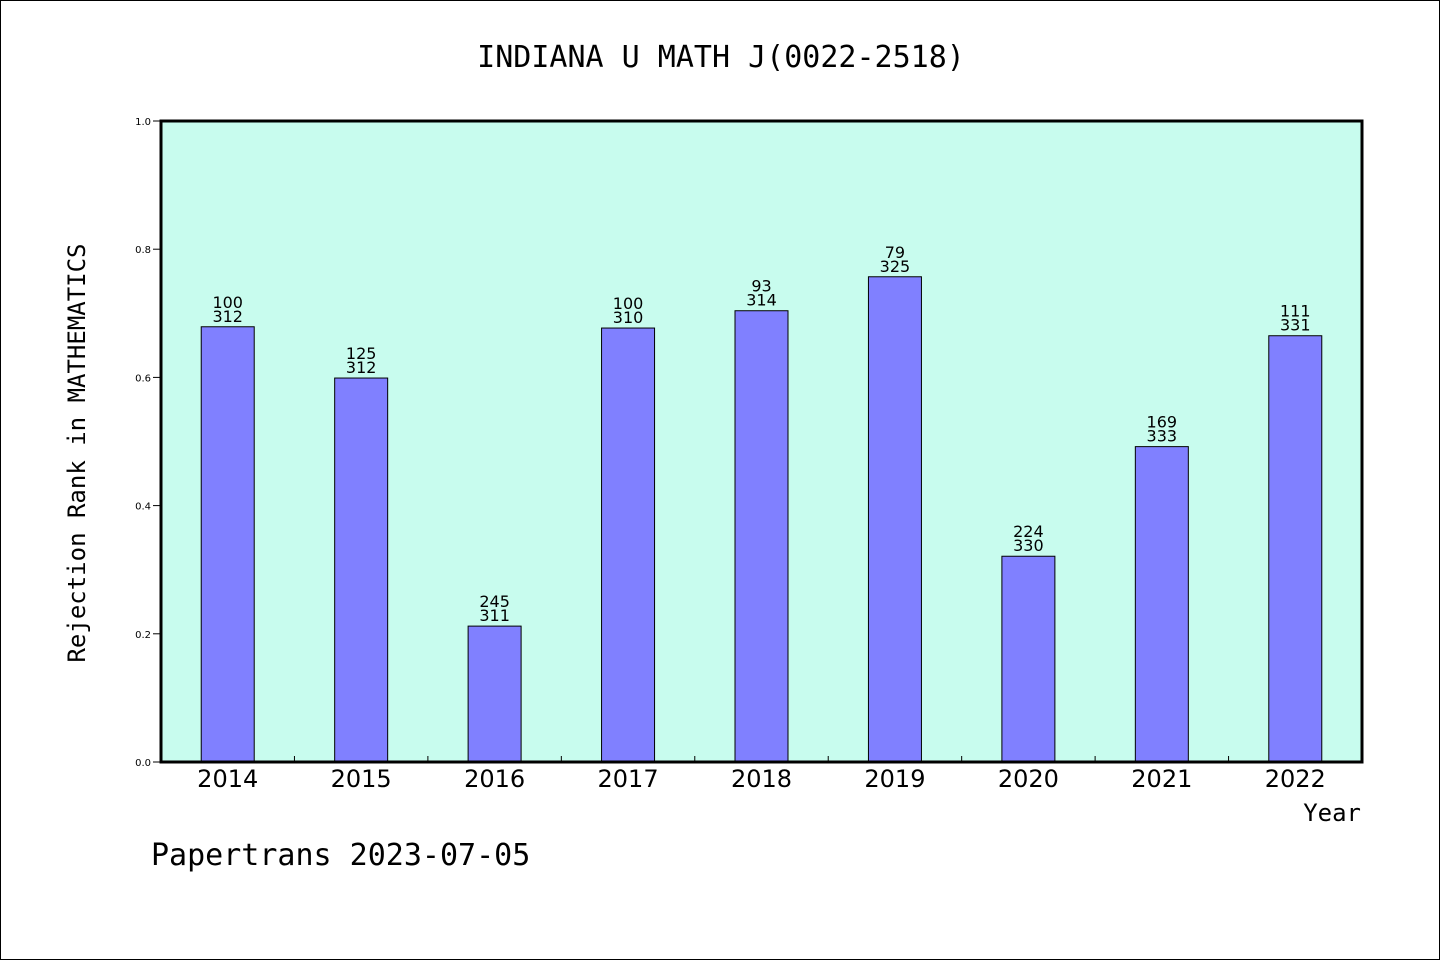  What do you see at coordinates (361, 570) in the screenshot?
I see `bar-2015` at bounding box center [361, 570].